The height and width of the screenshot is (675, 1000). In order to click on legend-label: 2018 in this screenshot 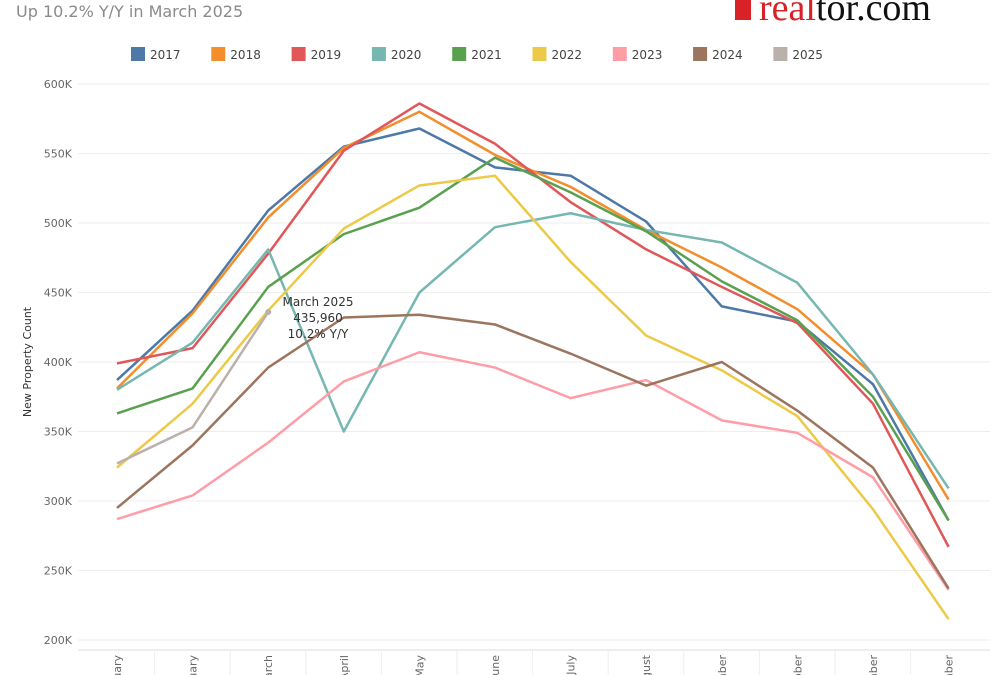, I will do `click(245, 55)`.